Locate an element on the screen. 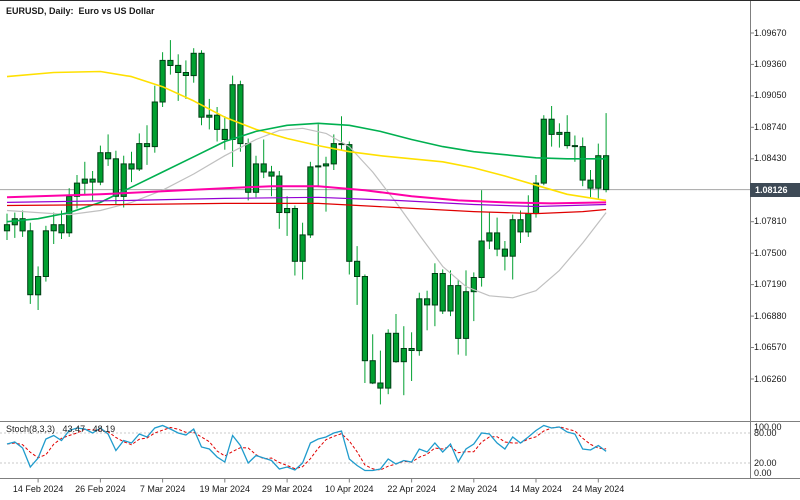 The image size is (800, 500). date-axis-label: 7 Mar 2024 is located at coordinates (162, 489).